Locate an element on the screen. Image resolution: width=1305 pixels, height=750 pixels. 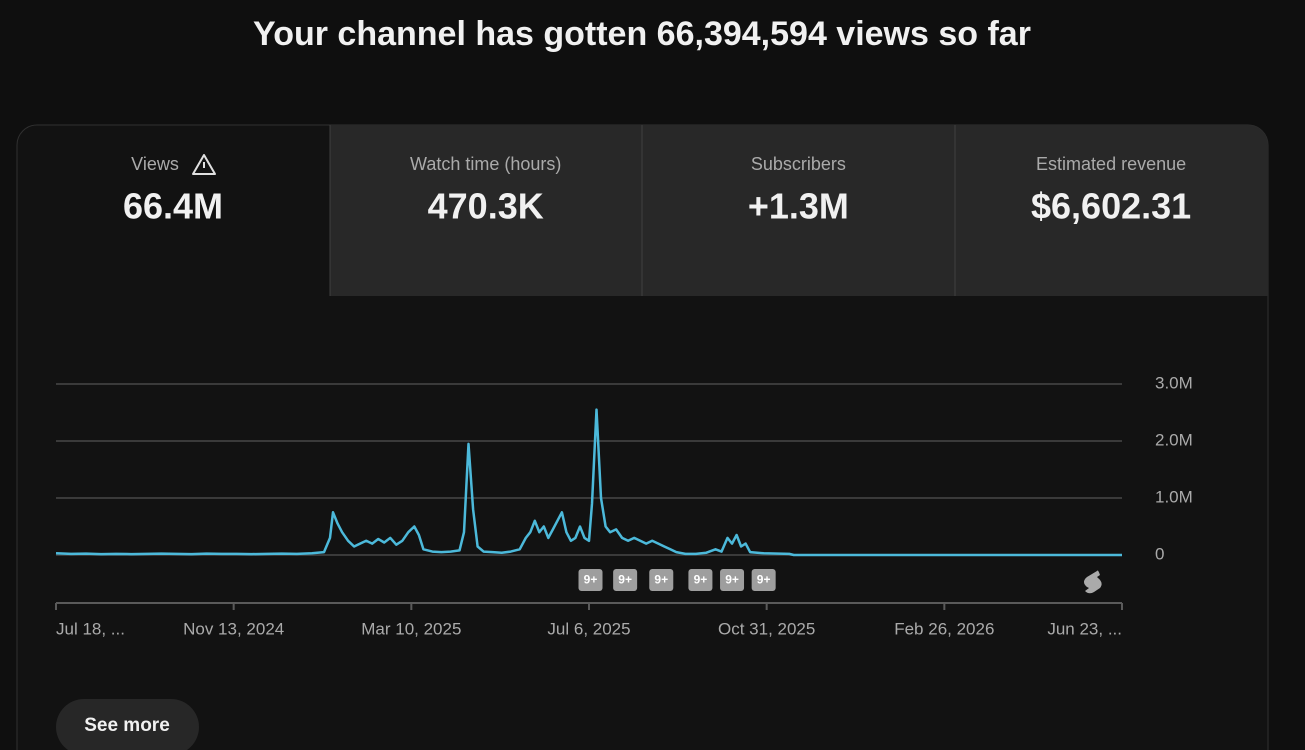
button-background is located at coordinates (127, 724).